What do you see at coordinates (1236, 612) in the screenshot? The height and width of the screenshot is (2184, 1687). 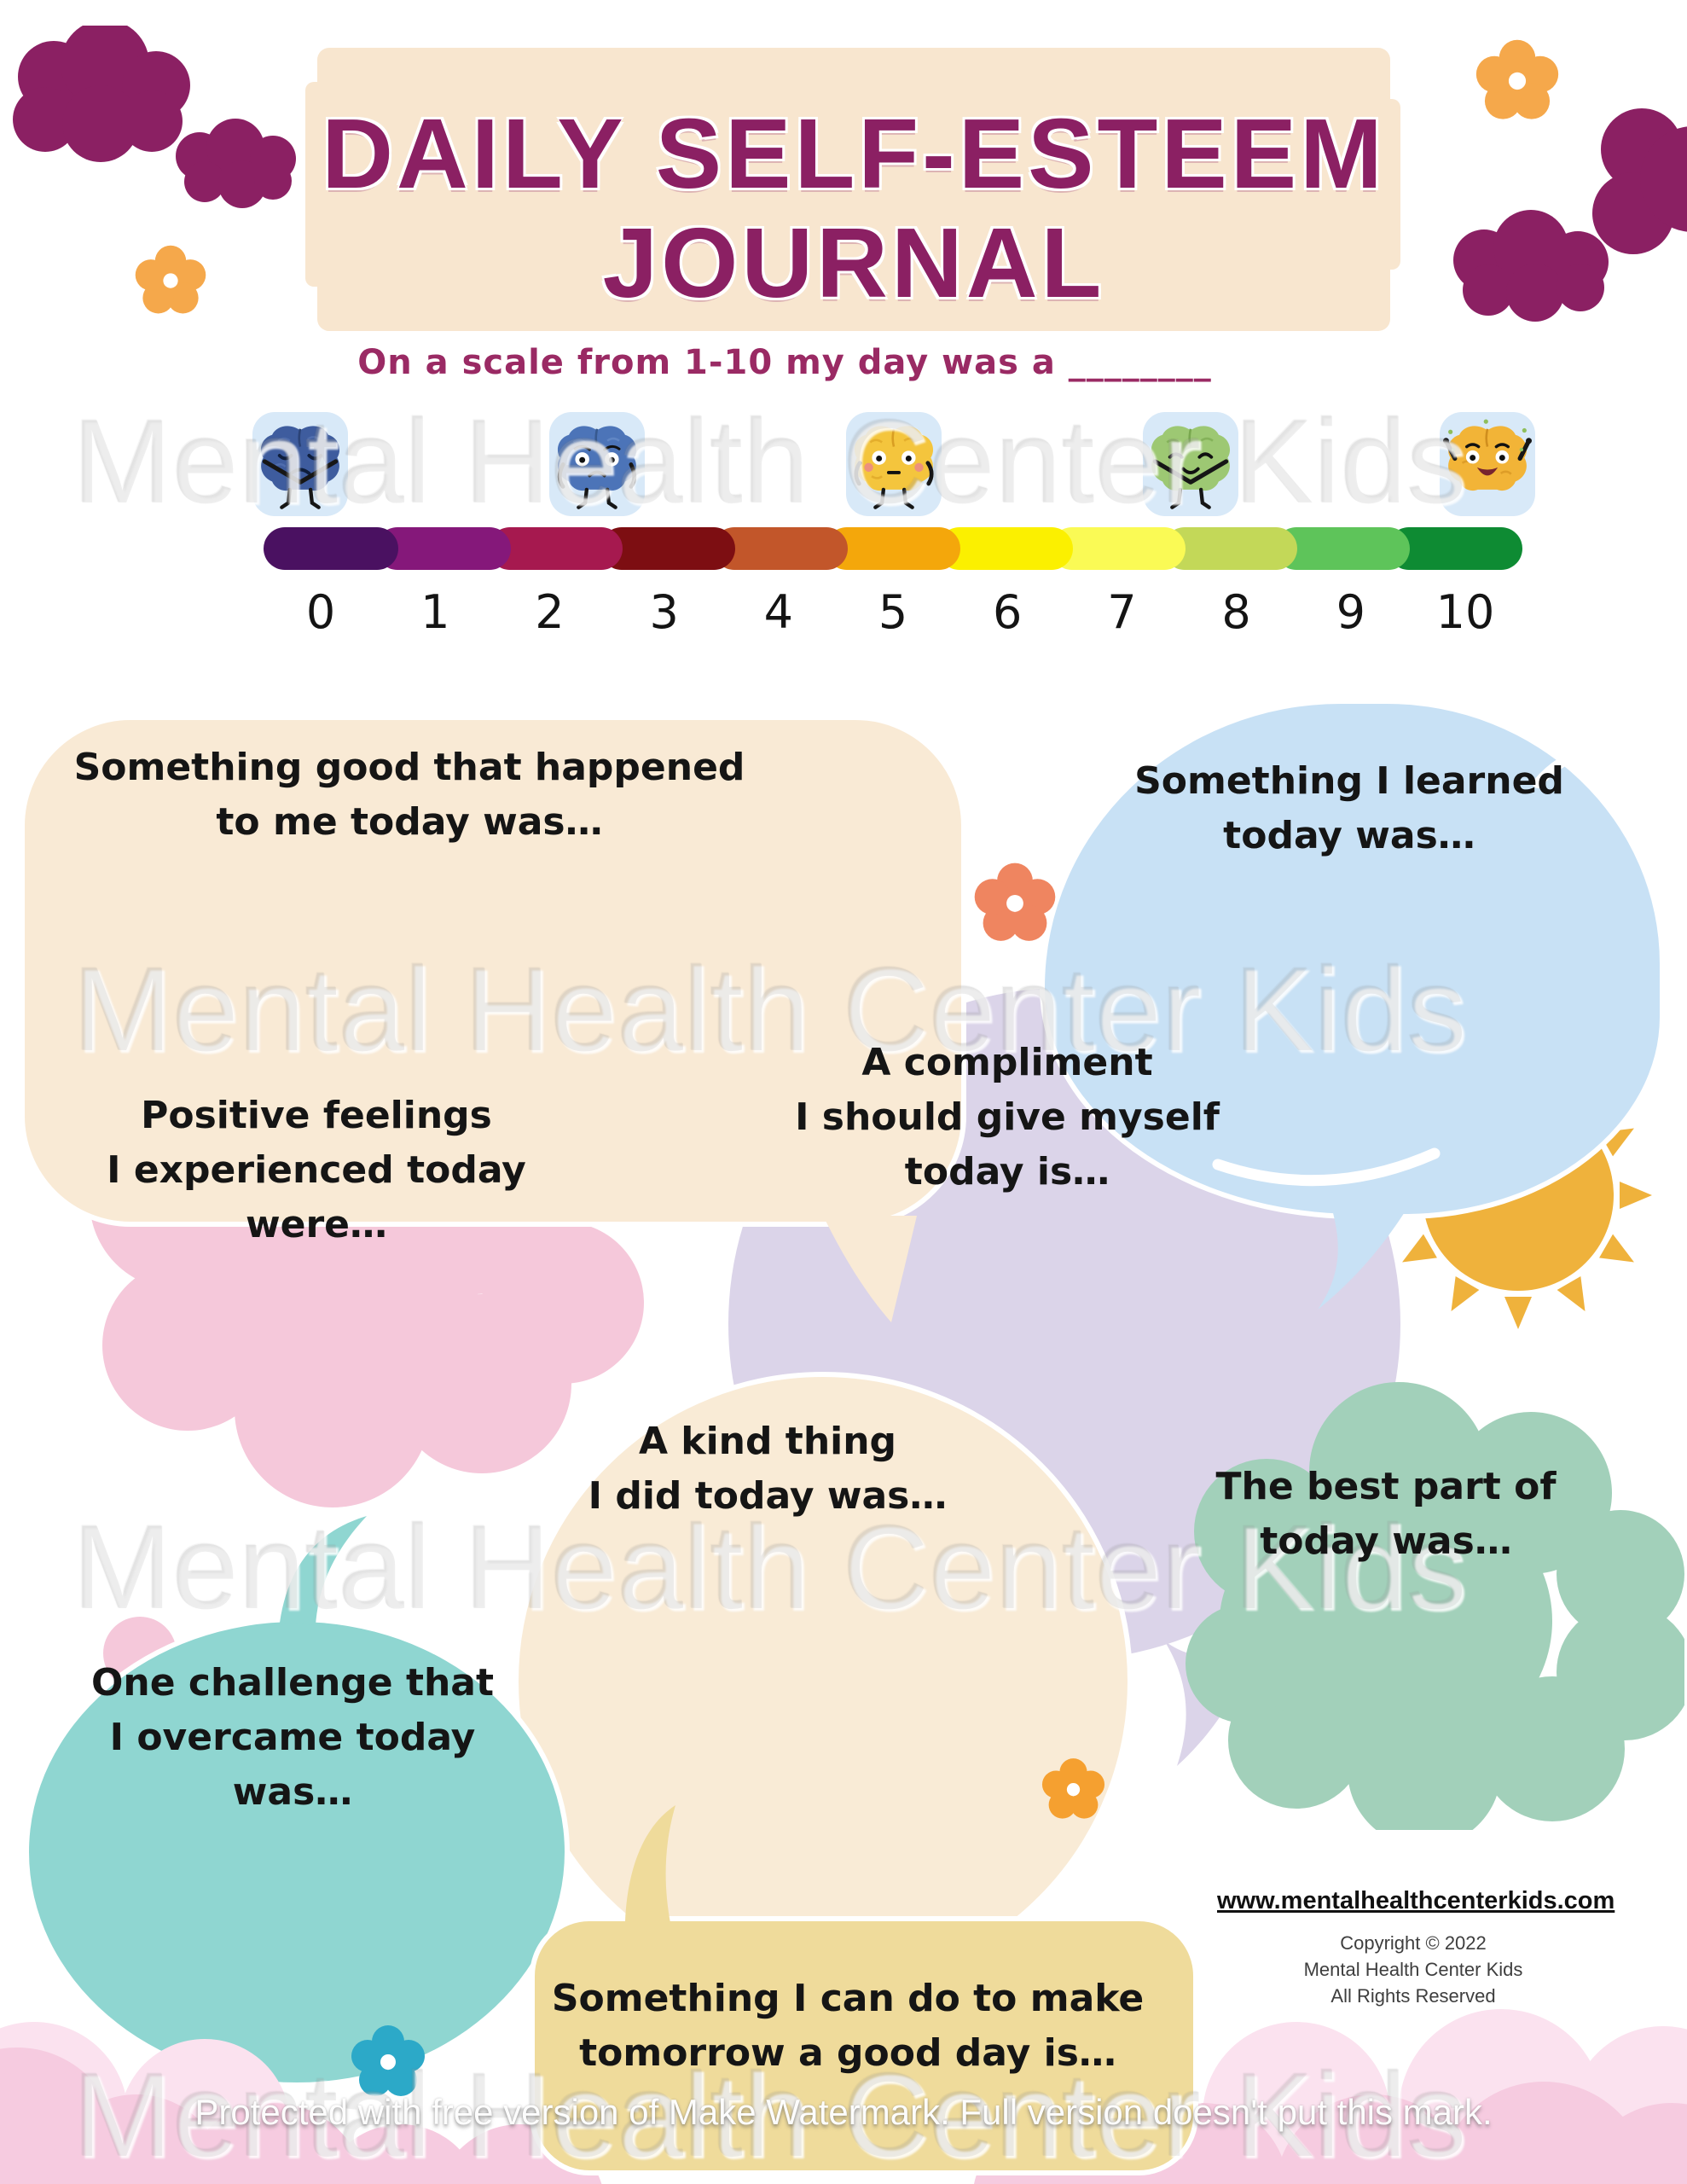 I see `scale-number: 8` at bounding box center [1236, 612].